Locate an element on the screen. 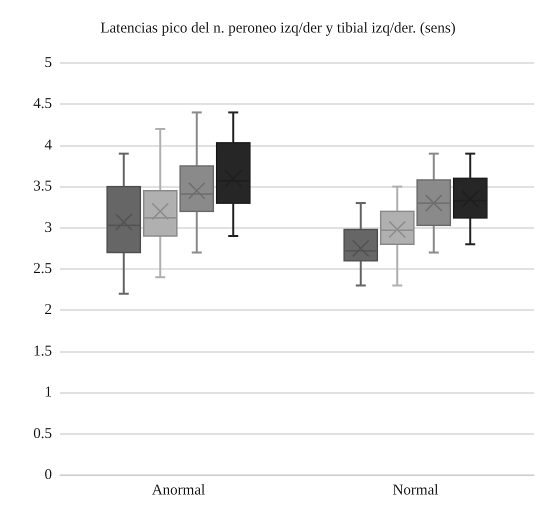 This screenshot has width=556, height=521. y-tick-label: 1.5 is located at coordinates (42, 351).